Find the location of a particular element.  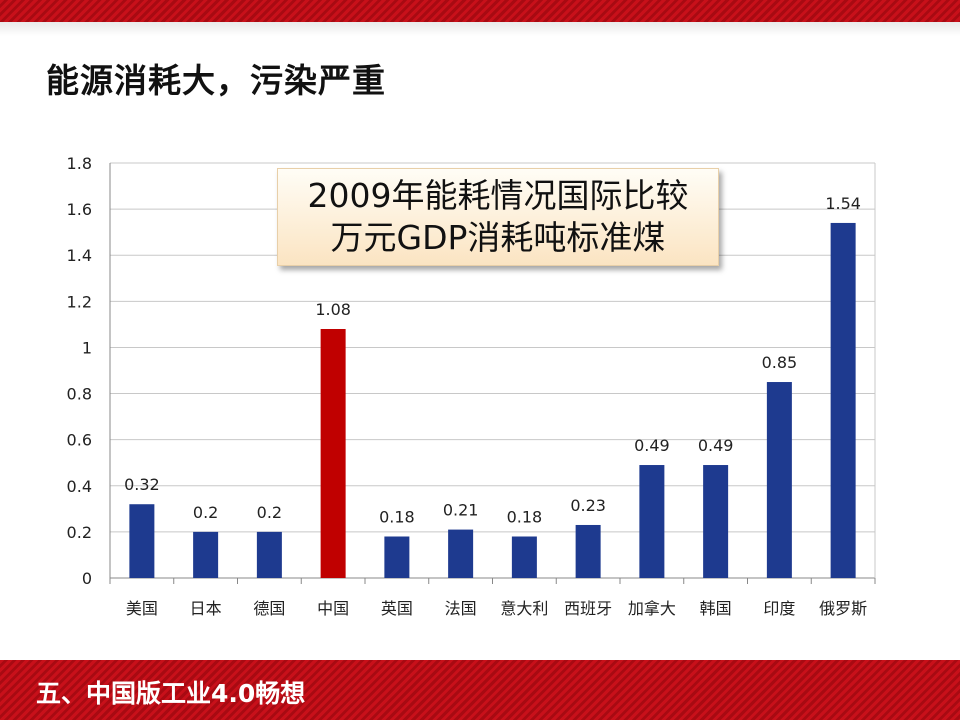

data-label: 1.08 is located at coordinates (333, 309).